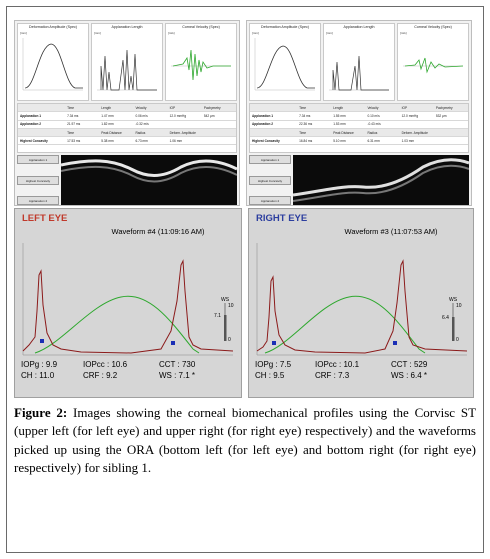  Describe the element at coordinates (373, 115) in the screenshot. I see `table-cell: 0.10 m/s` at that location.